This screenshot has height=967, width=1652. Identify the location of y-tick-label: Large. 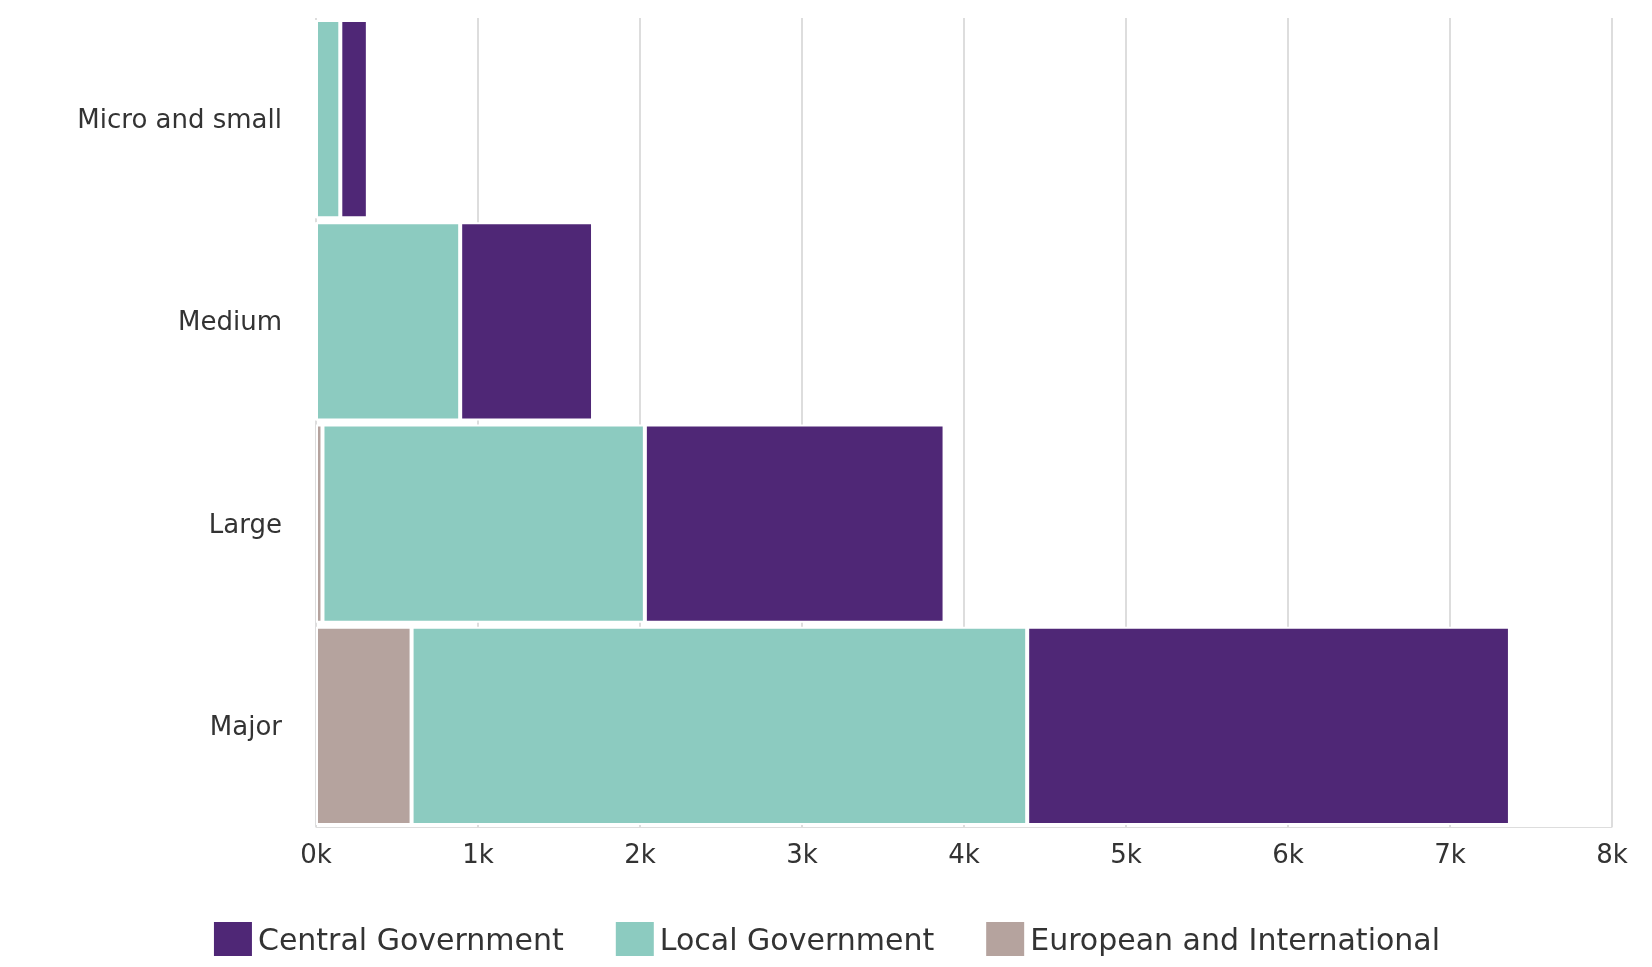
(245, 523).